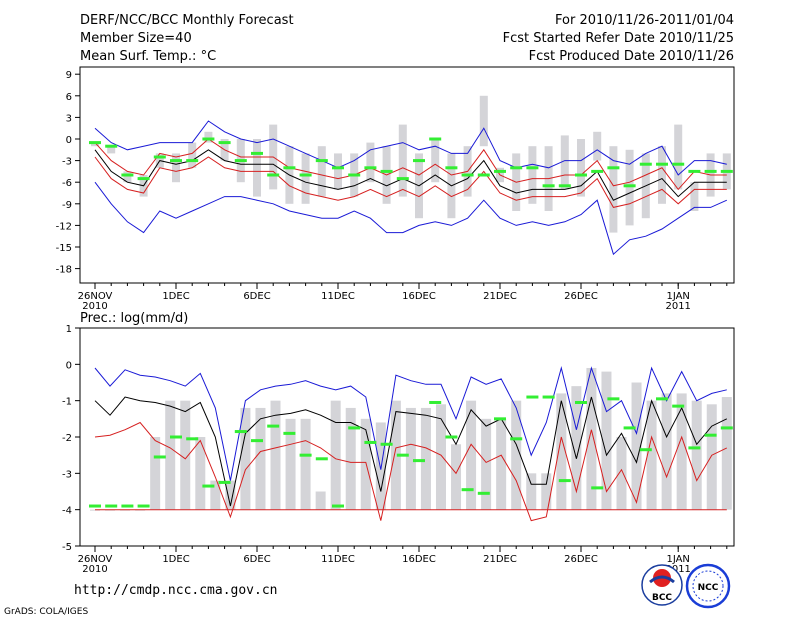 This screenshot has width=800, height=618. I want to click on y-tick-label: 6, so click(69, 97).